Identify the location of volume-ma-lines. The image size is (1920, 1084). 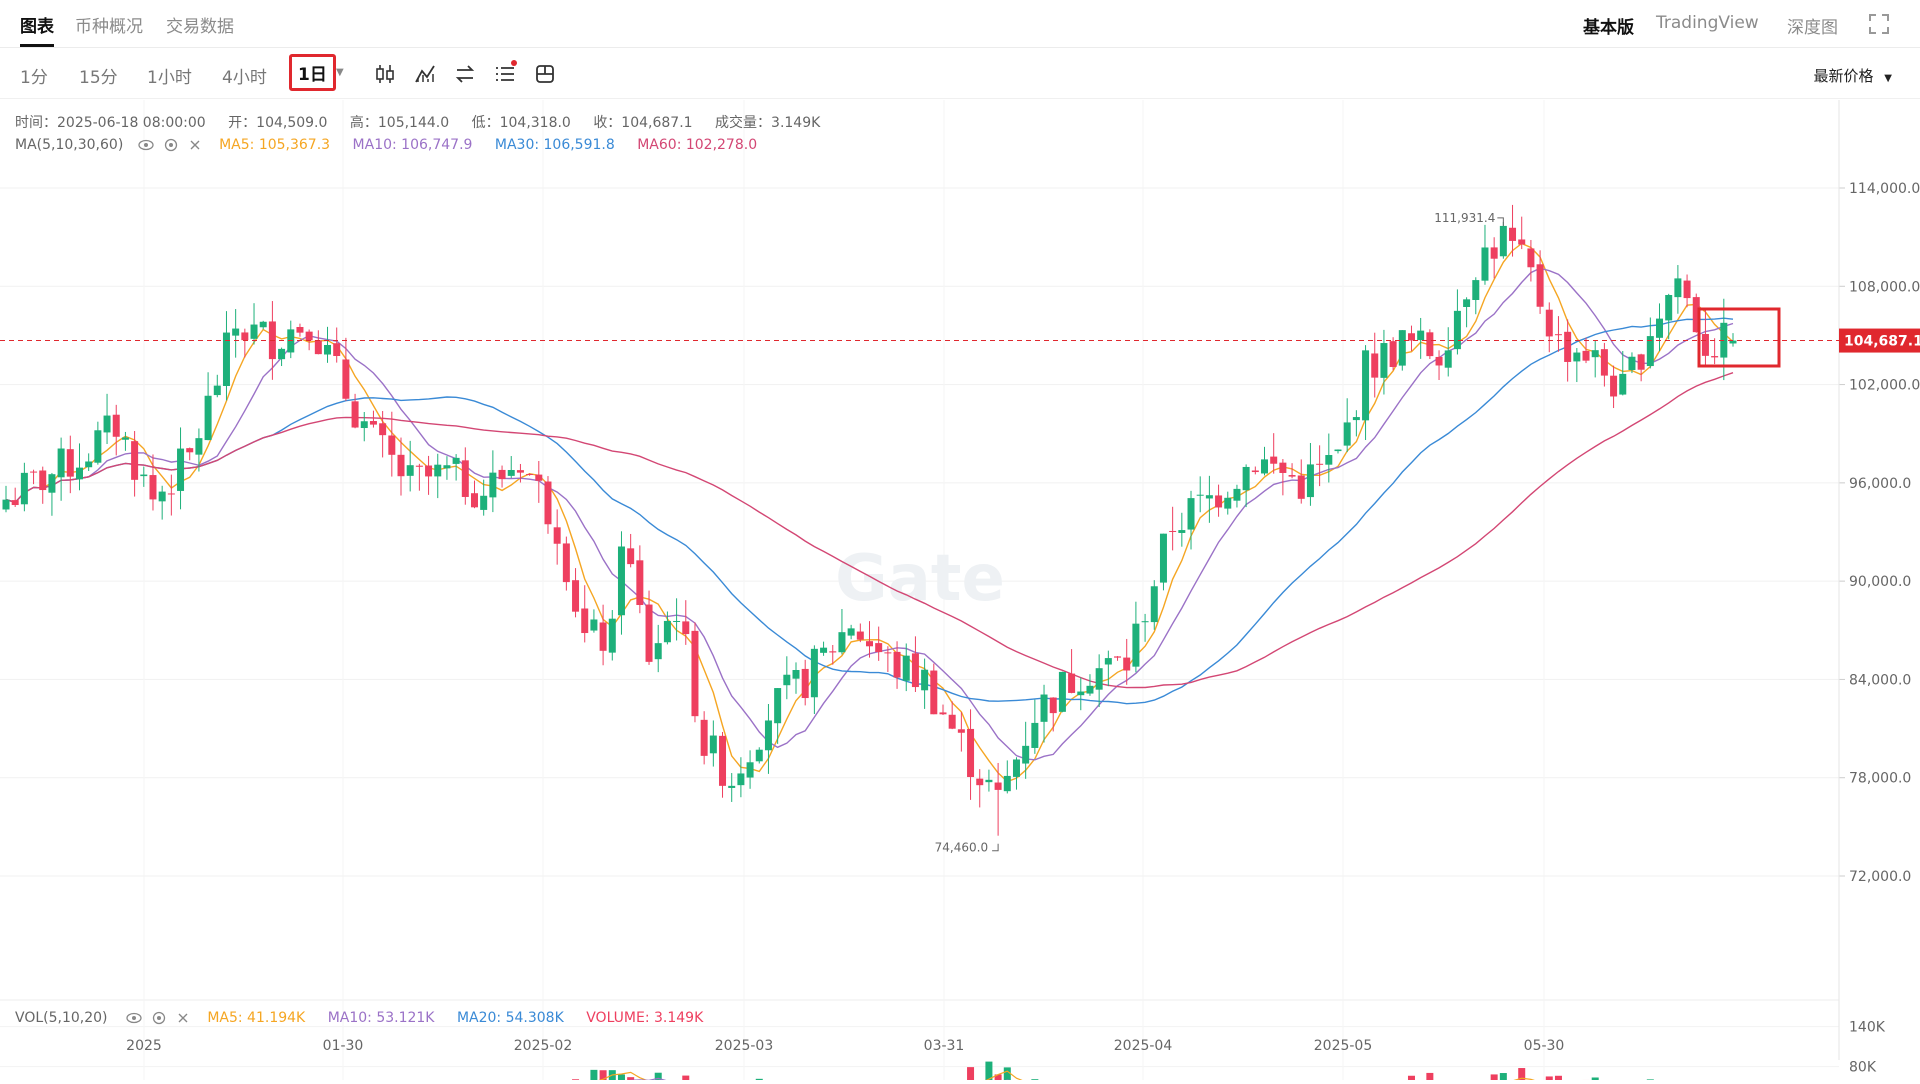
(869, 1075).